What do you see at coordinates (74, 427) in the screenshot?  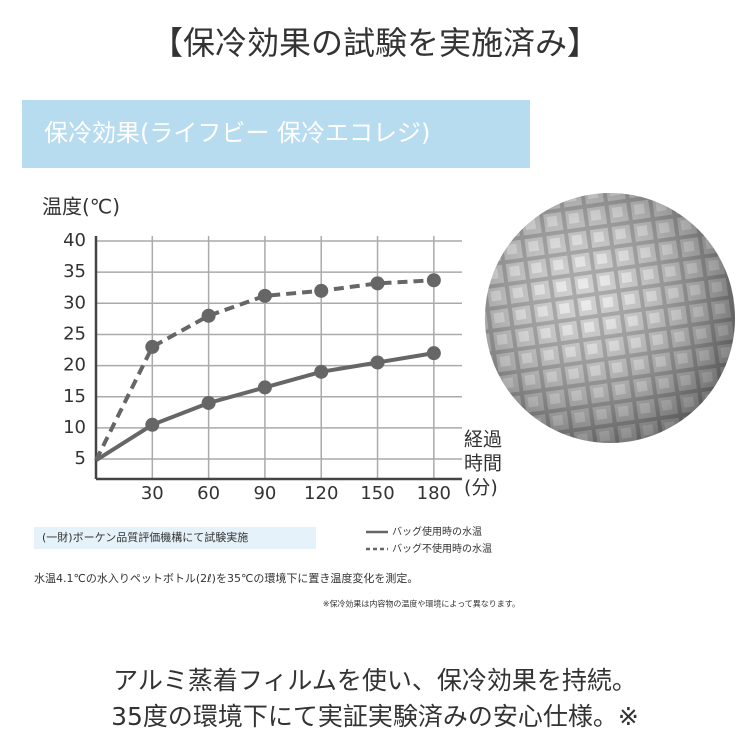 I see `y-tick-label: 10` at bounding box center [74, 427].